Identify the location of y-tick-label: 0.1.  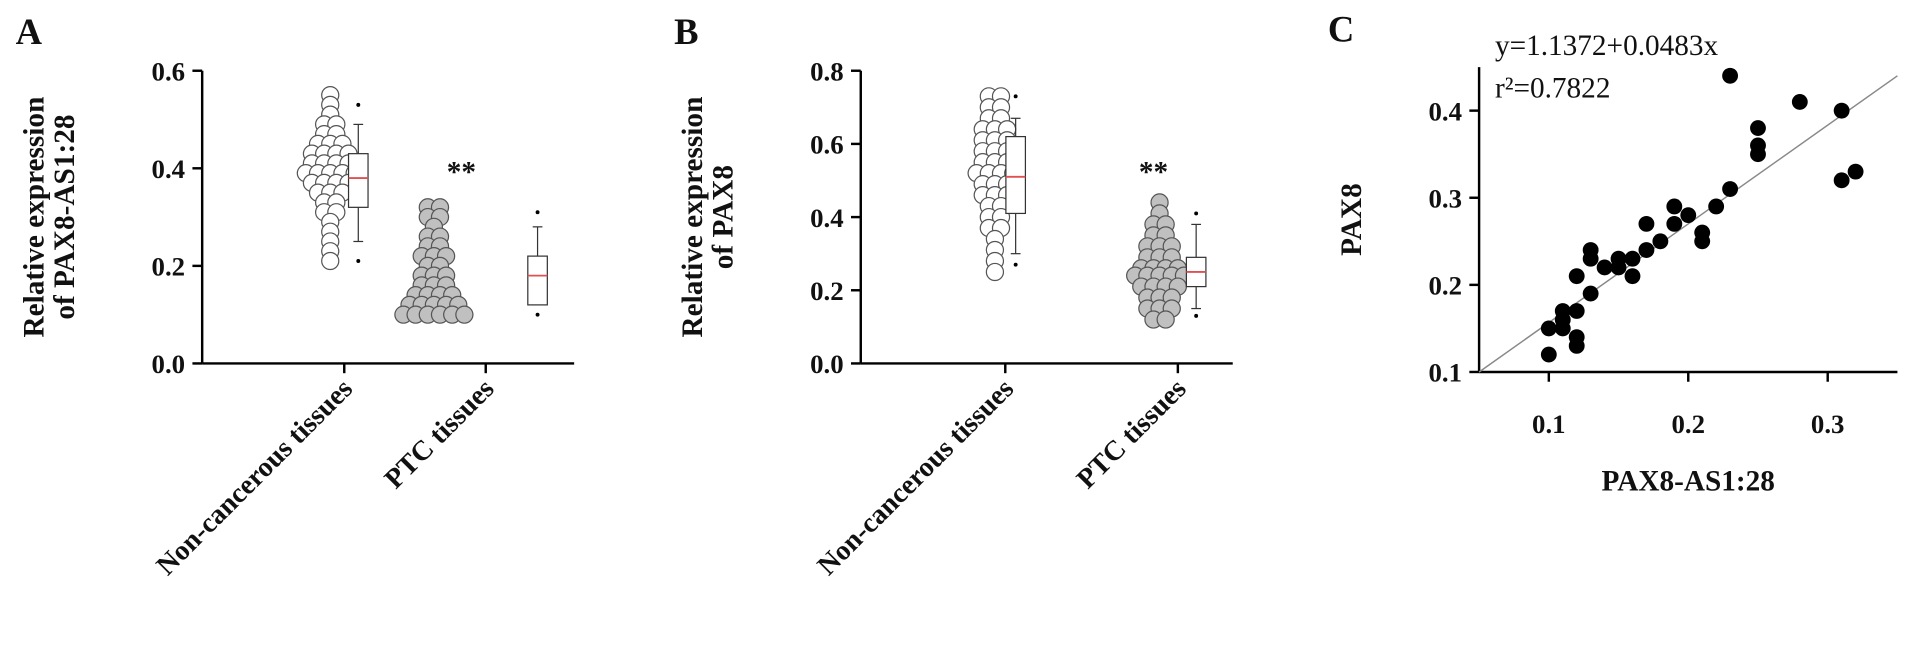
(1445, 373).